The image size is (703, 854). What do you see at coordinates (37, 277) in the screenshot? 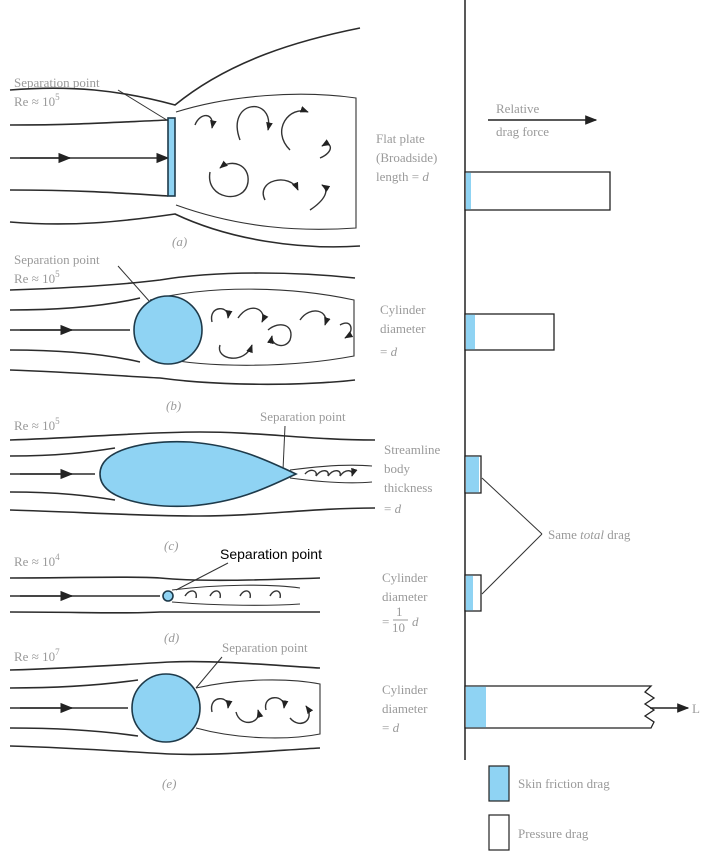
I see `re-label-b: Re ≈ 105` at bounding box center [37, 277].